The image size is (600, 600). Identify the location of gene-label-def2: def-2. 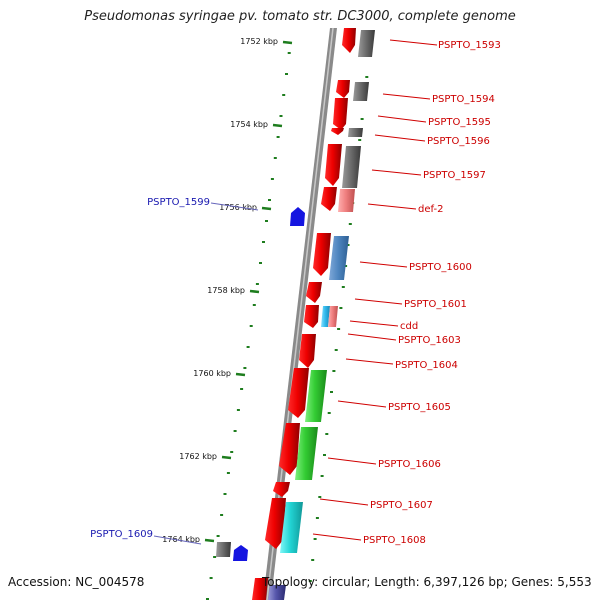
(430, 209).